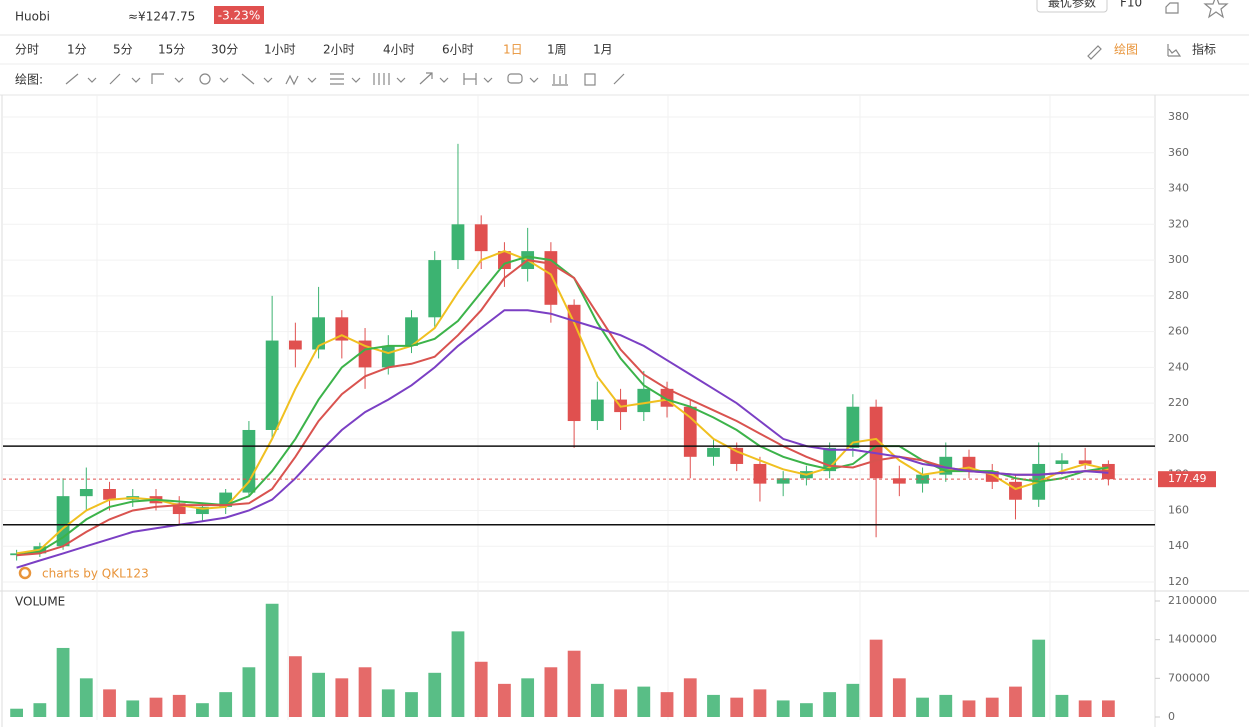 The height and width of the screenshot is (727, 1249). Describe the element at coordinates (29, 79) in the screenshot. I see `draw-label: 绘图:` at that location.